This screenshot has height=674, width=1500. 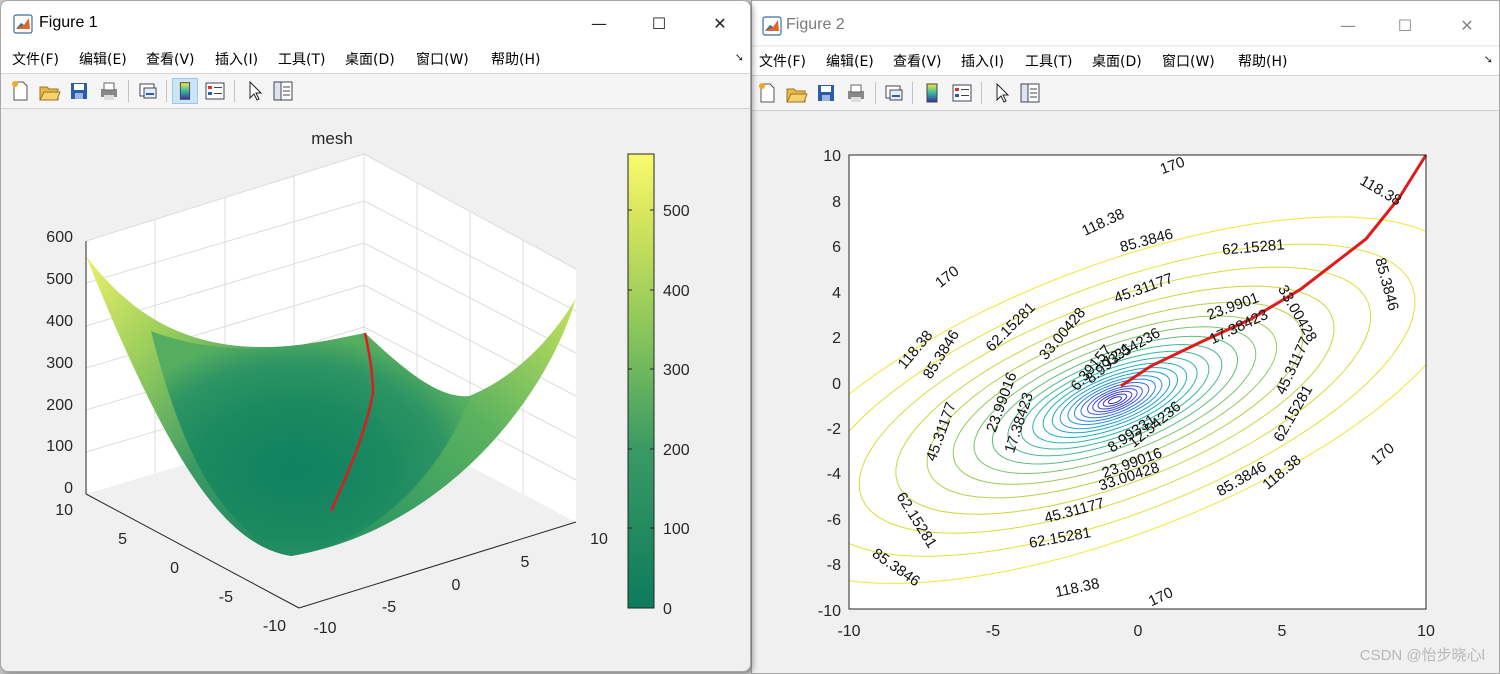 What do you see at coordinates (174, 568) in the screenshot?
I see `y-tick: 0` at bounding box center [174, 568].